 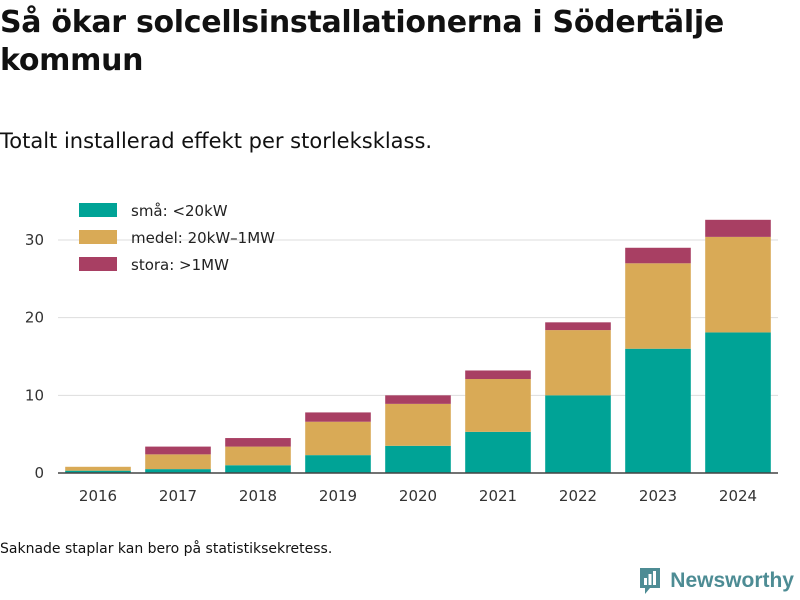 I want to click on newsworthy-logo-icon, so click(x=650, y=581).